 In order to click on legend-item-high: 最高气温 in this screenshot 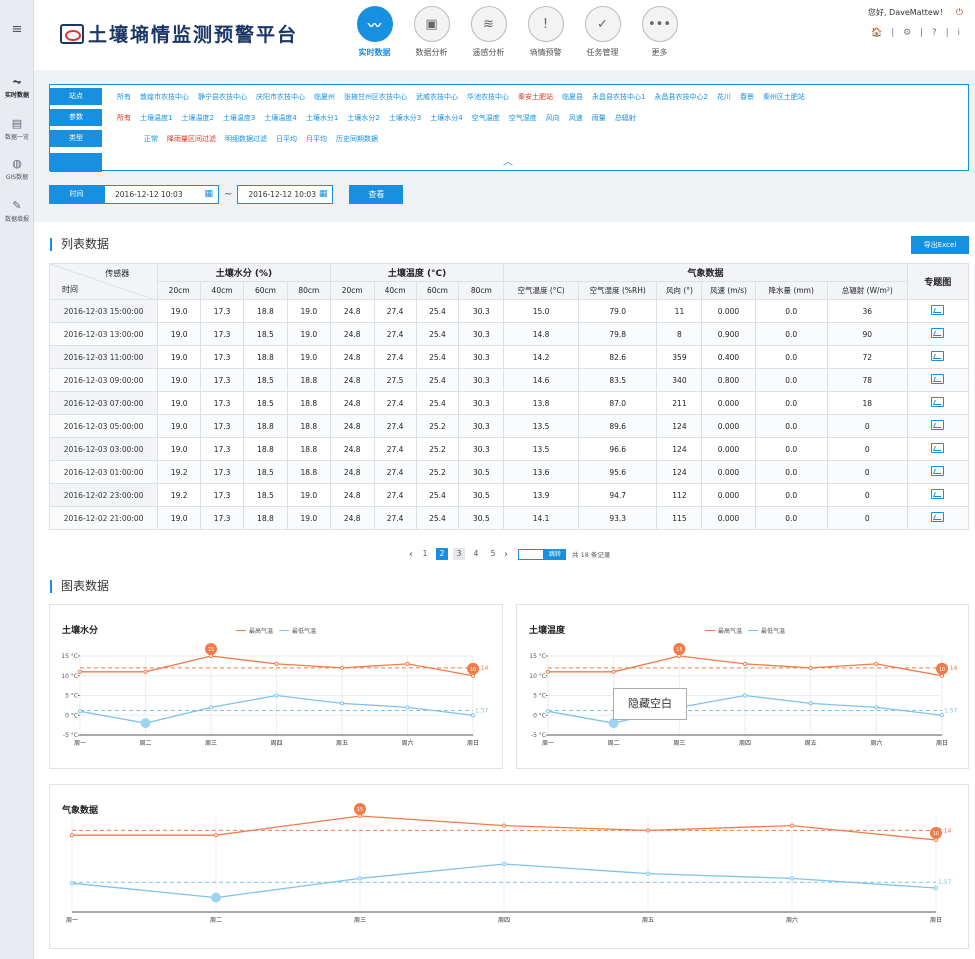, I will do `click(254, 630)`.